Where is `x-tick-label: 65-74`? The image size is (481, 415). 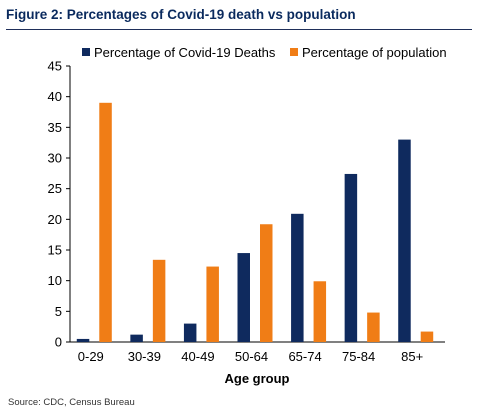 x-tick-label: 65-74 is located at coordinates (304, 356).